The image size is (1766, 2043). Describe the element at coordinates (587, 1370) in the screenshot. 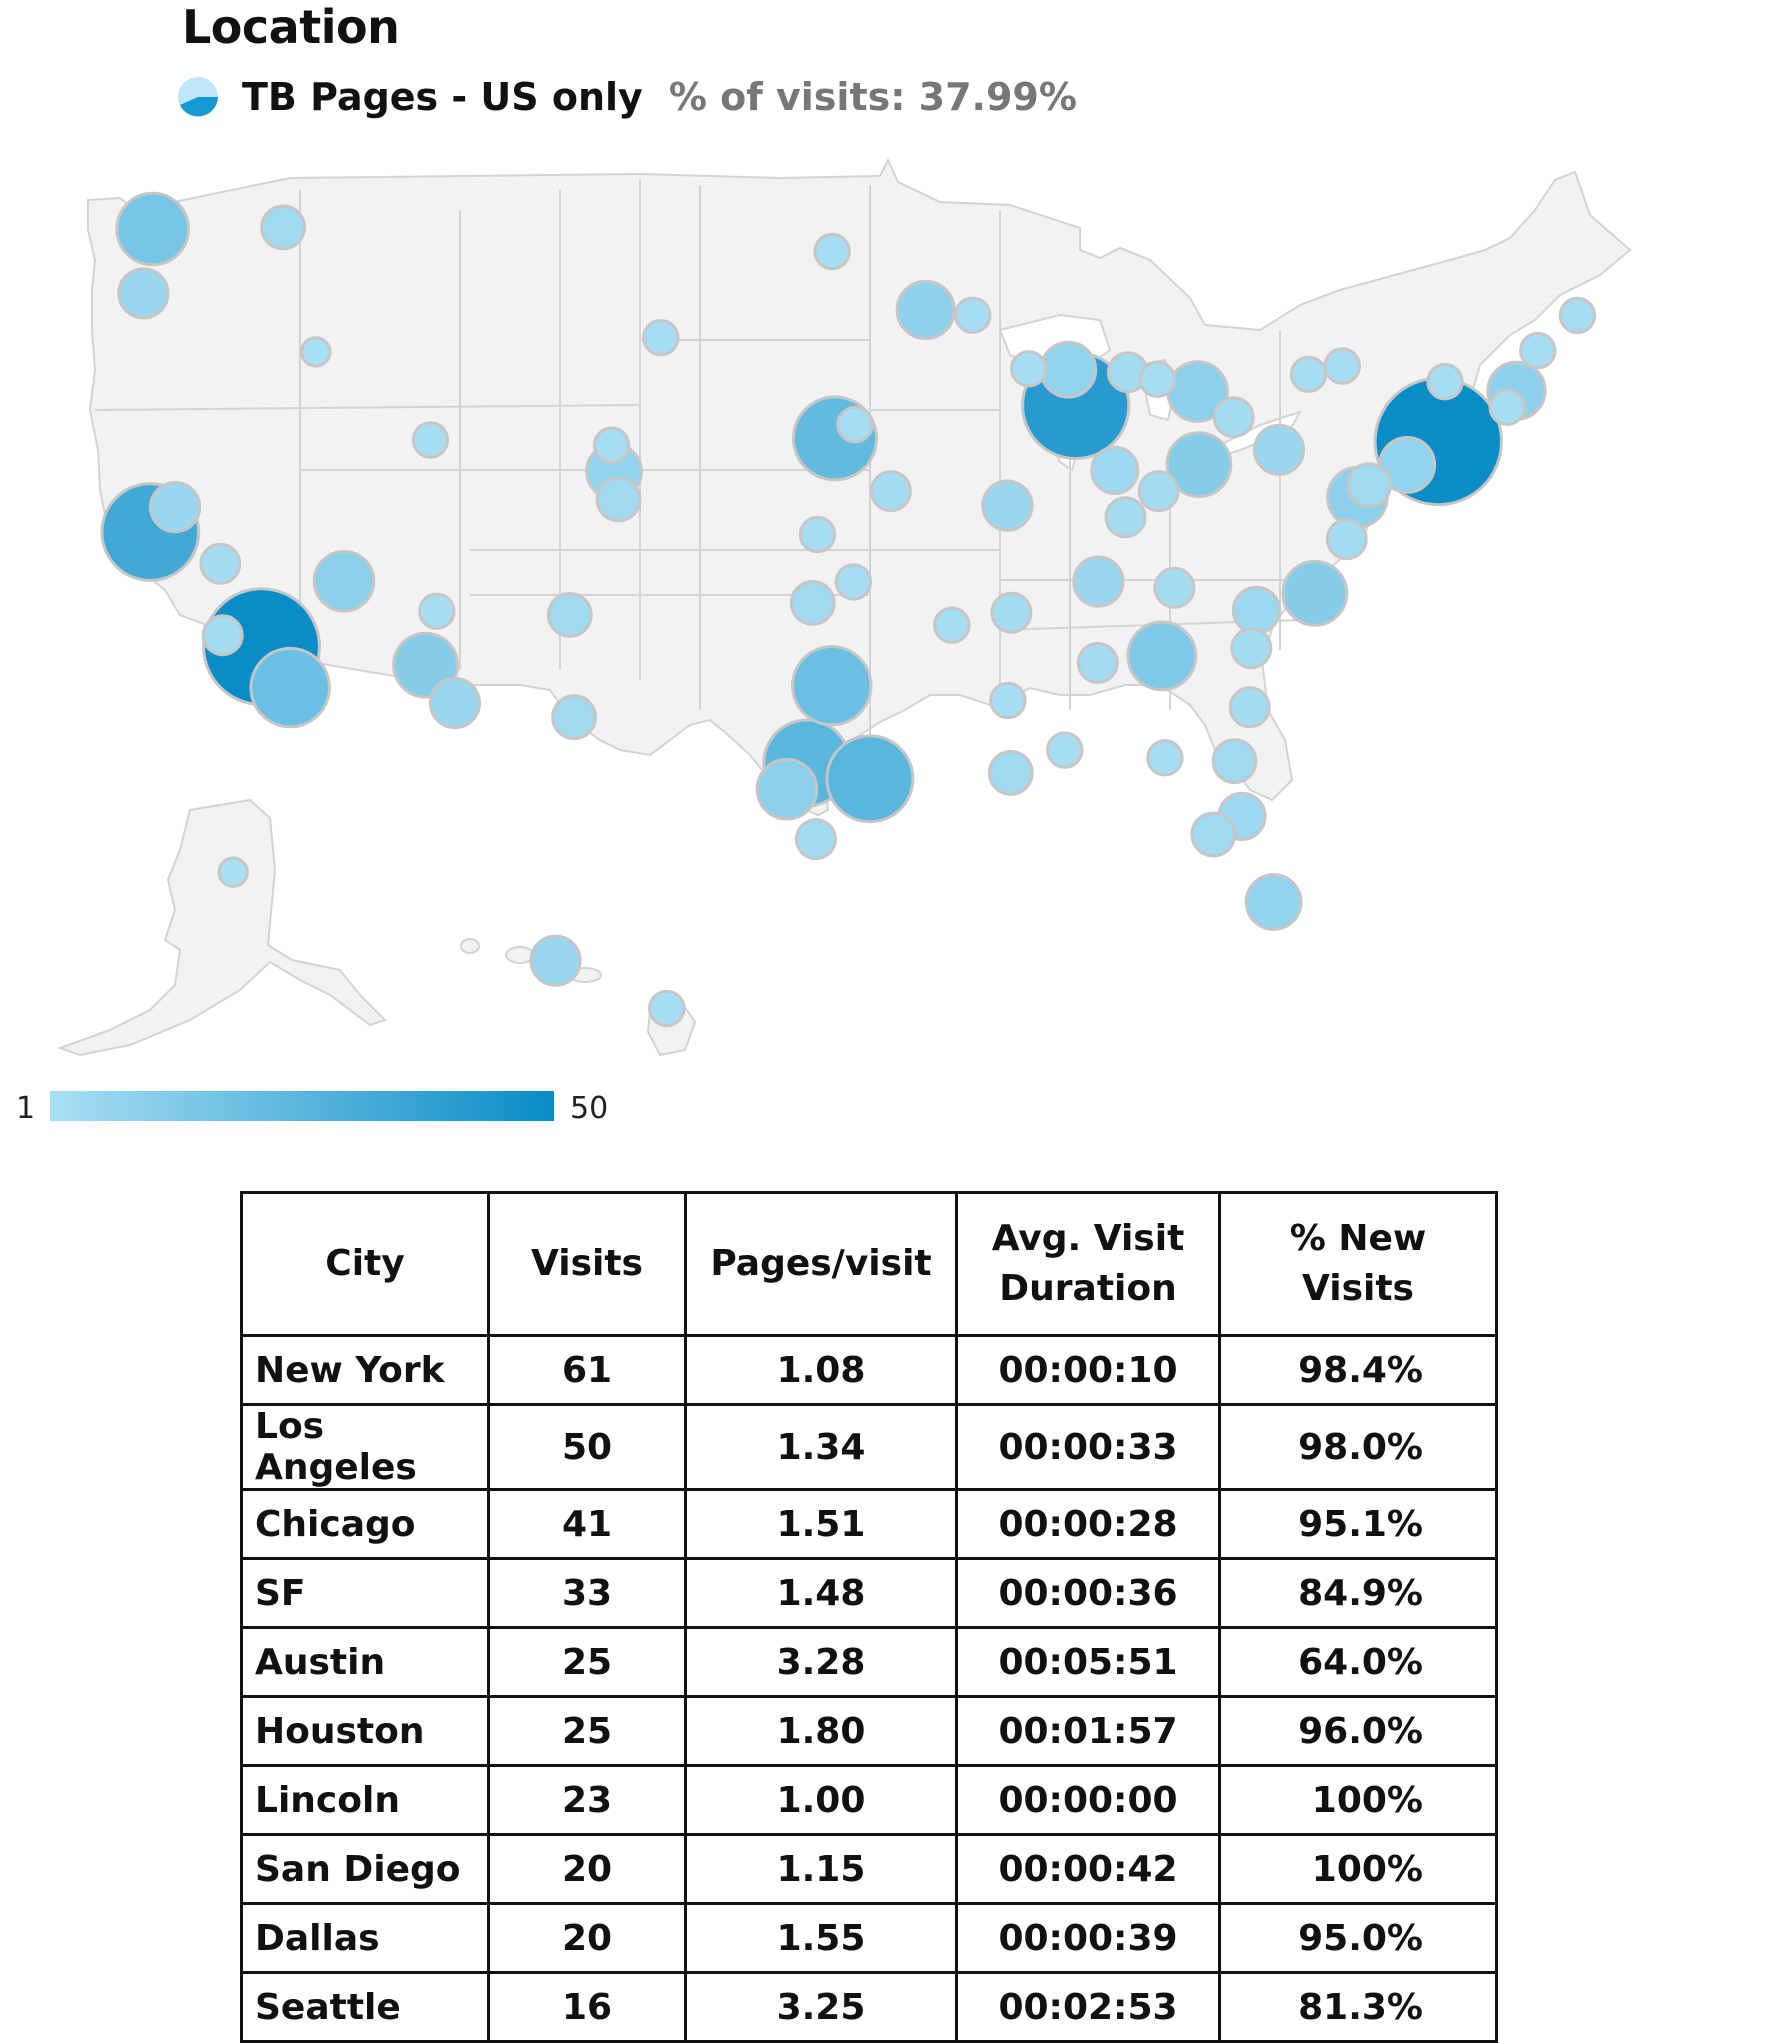

I see `cell-visits: 61` at that location.